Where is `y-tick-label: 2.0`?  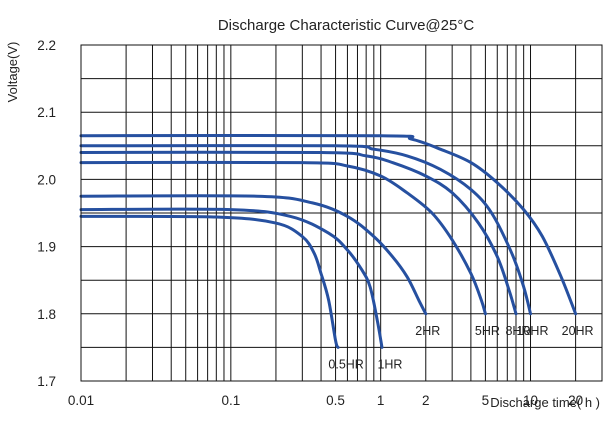 y-tick-label: 2.0 is located at coordinates (46, 179).